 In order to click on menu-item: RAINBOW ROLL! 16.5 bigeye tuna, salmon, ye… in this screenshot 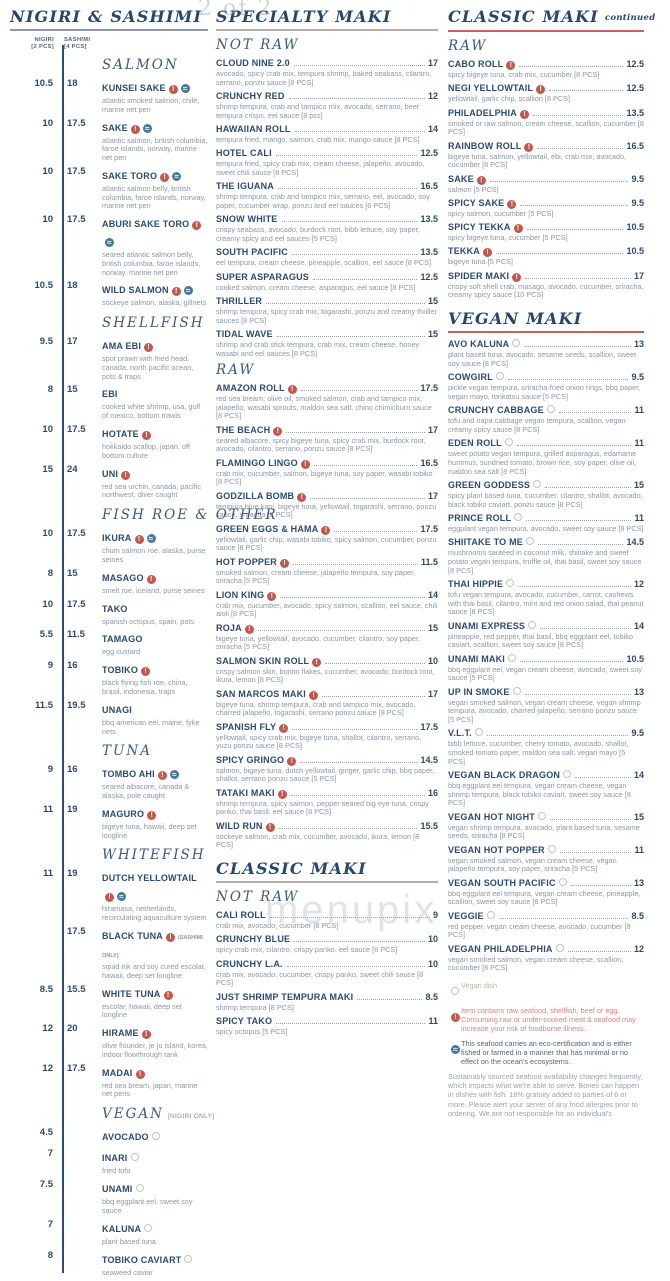, I will do `click(546, 155)`.